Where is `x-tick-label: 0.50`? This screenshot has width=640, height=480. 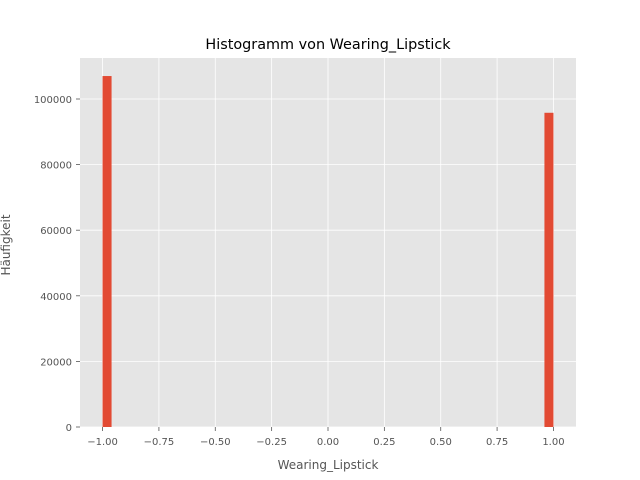
x-tick-label: 0.50 is located at coordinates (441, 442).